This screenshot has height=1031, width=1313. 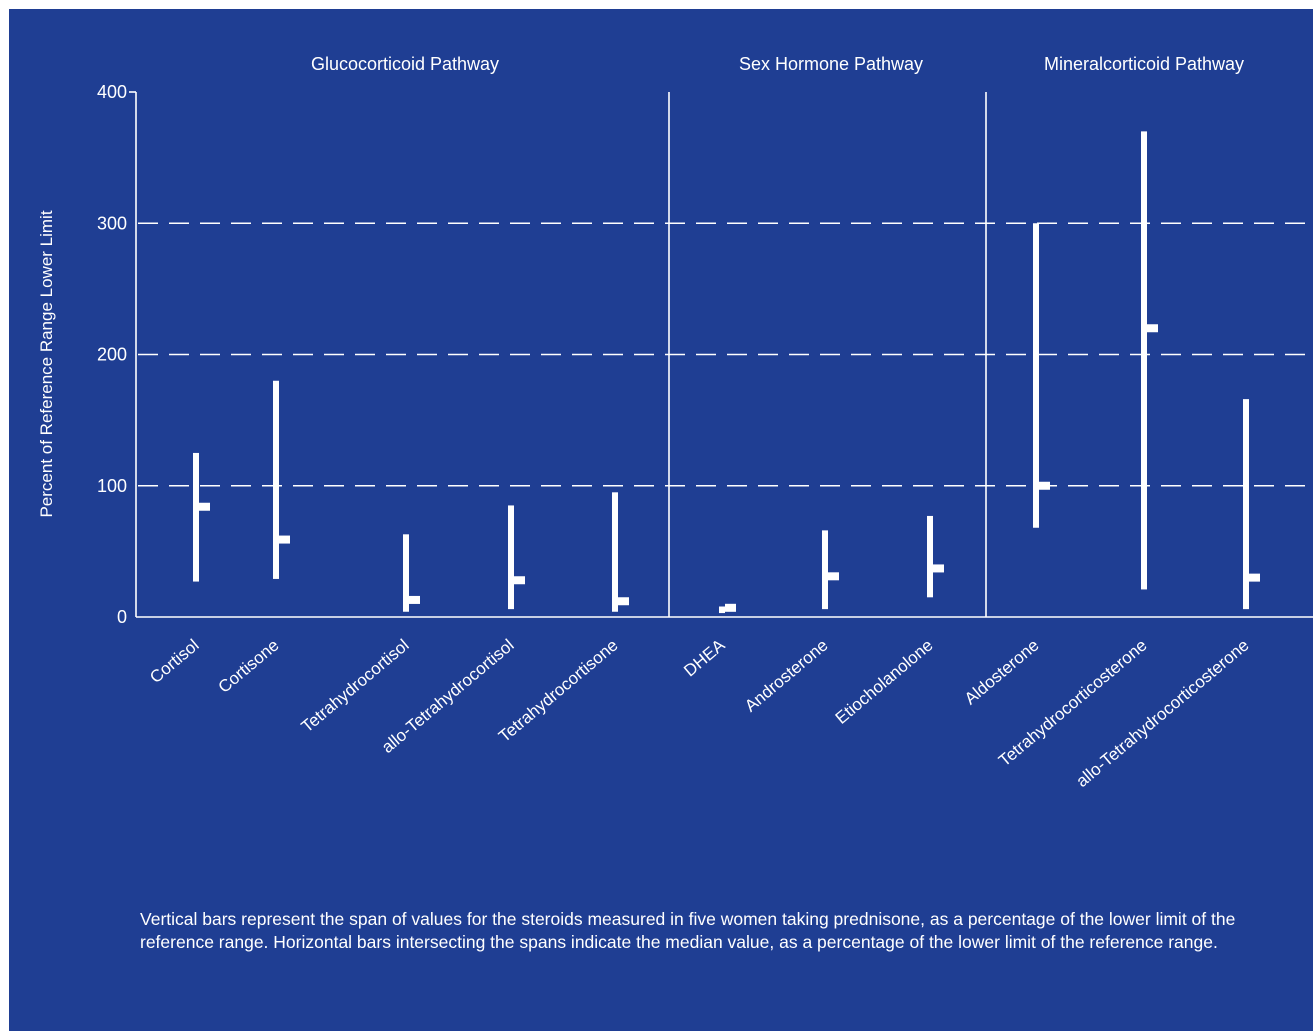 I want to click on median-marker-cortisol, so click(x=204, y=506).